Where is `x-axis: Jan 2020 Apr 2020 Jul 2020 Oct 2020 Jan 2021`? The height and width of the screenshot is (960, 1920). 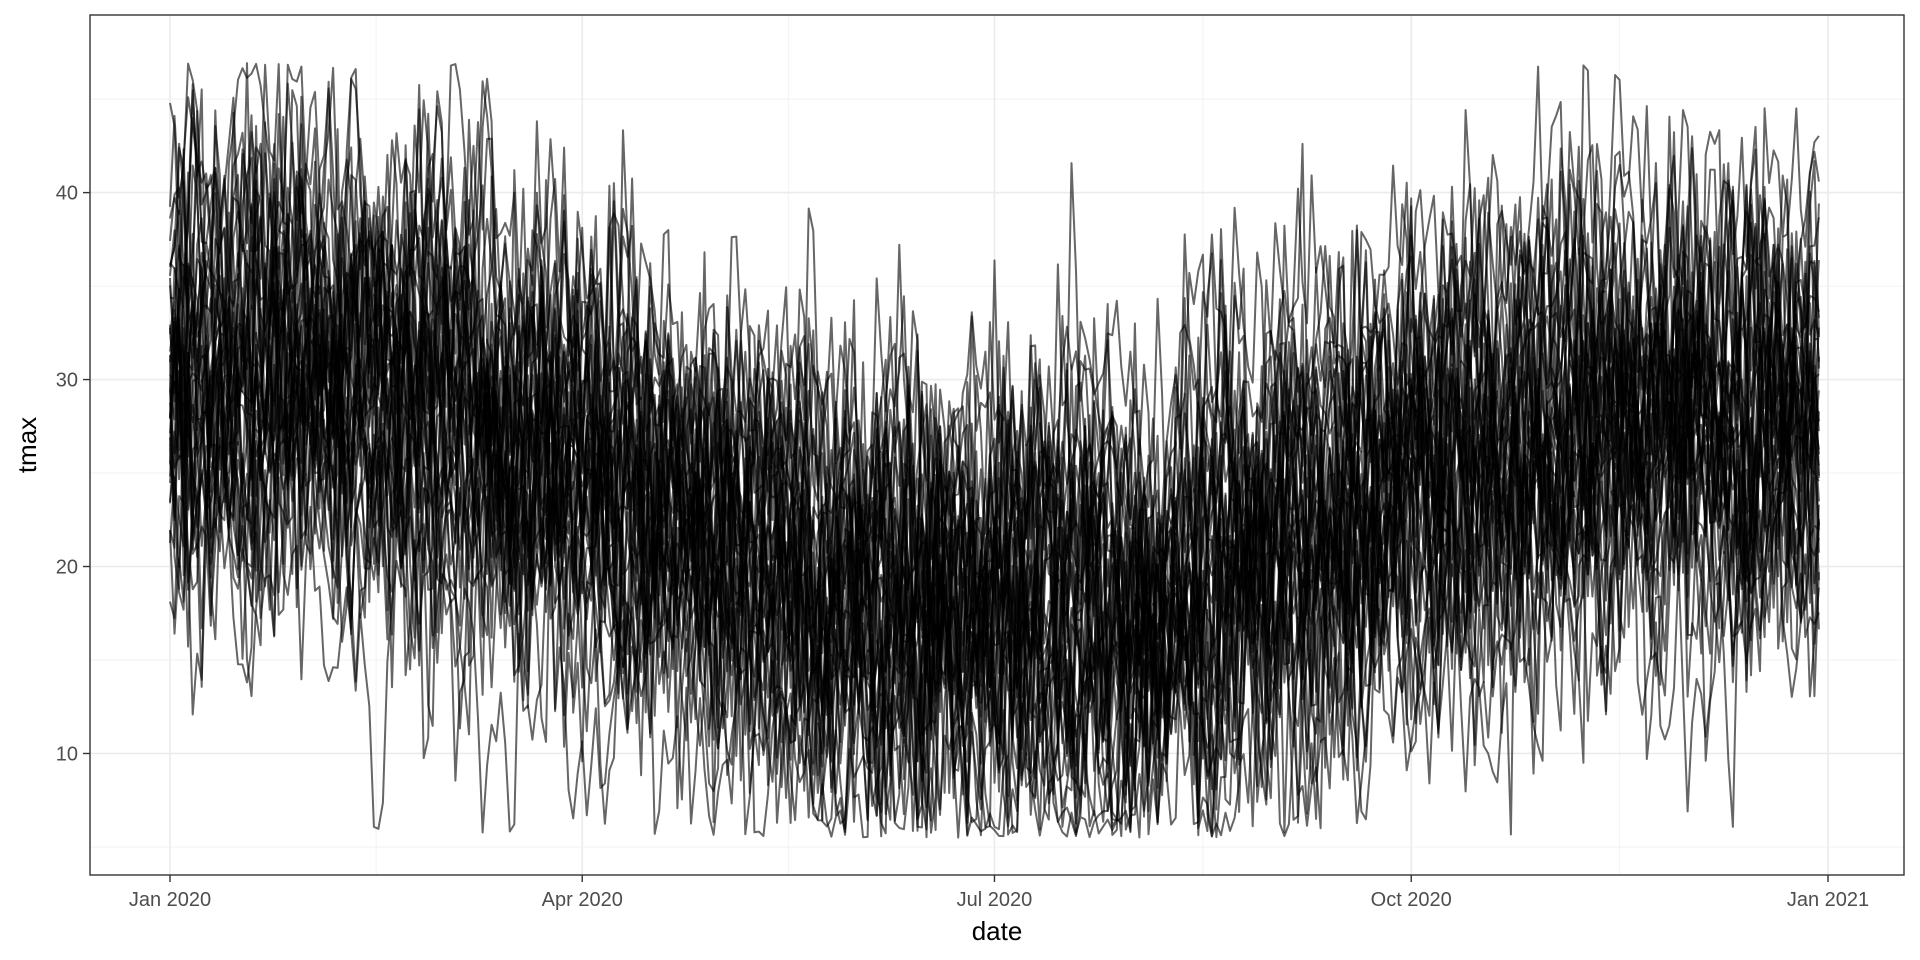
x-axis: Jan 2020 Apr 2020 Jul 2020 Oct 2020 Jan 2021 is located at coordinates (999, 893).